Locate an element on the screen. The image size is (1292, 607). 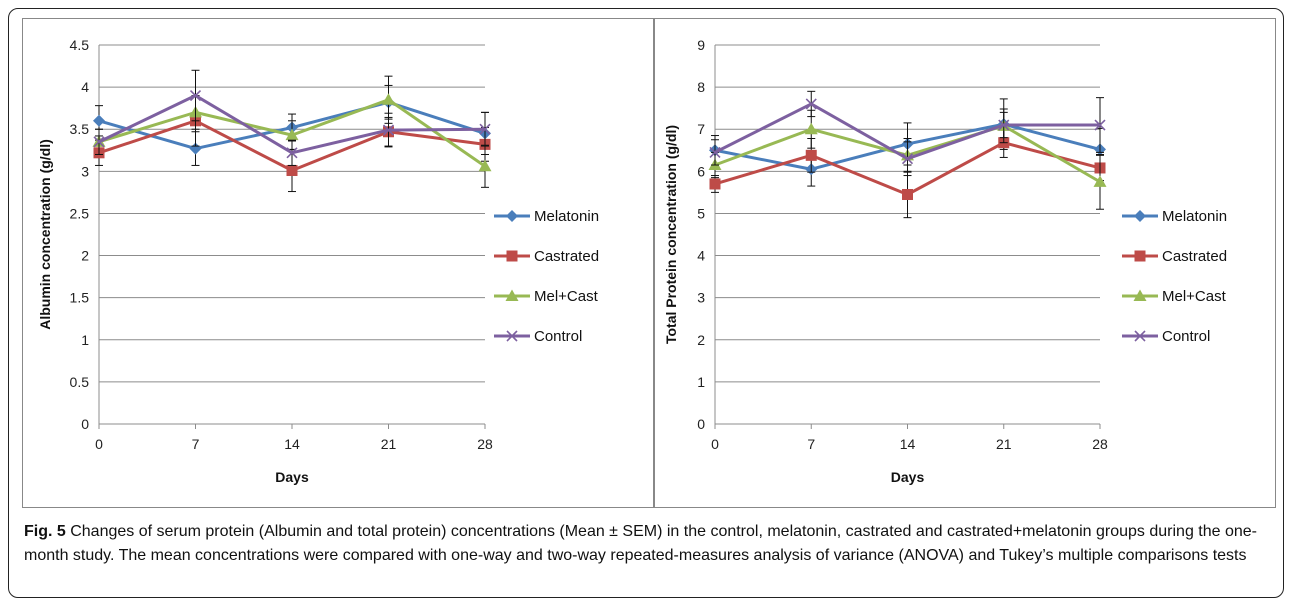
chart1-legend-label-castrated: Castrated is located at coordinates (566, 256).